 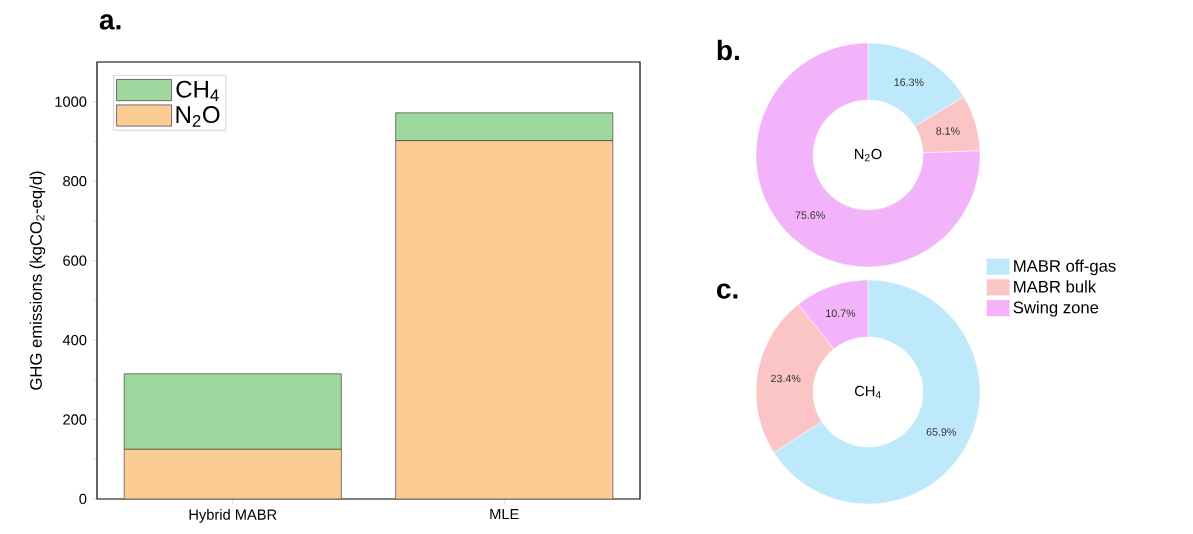 What do you see at coordinates (1065, 267) in the screenshot?
I see `legend-label: MABR off-gas` at bounding box center [1065, 267].